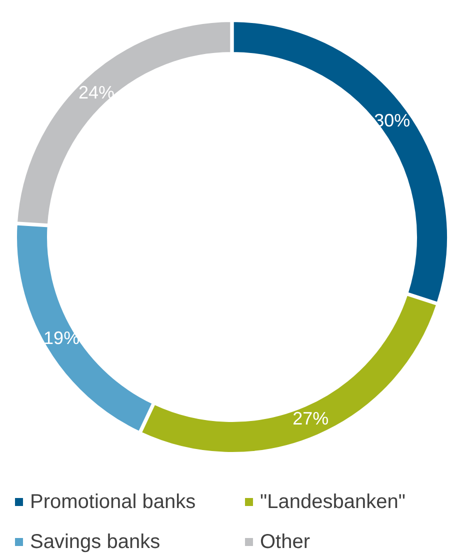  What do you see at coordinates (95, 542) in the screenshot?
I see `legend-label: Savings banks` at bounding box center [95, 542].